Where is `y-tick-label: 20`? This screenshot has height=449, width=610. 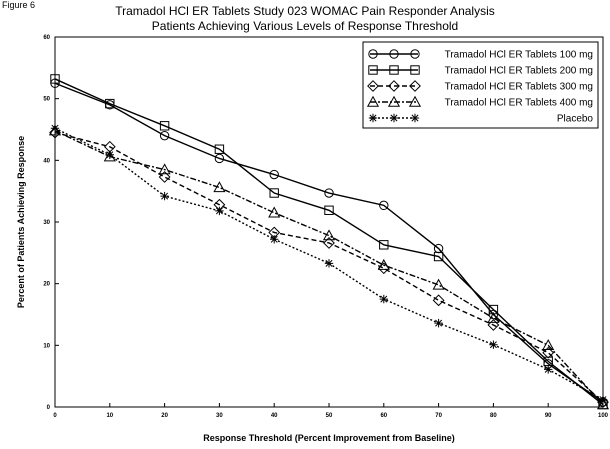
y-tick-label: 20 is located at coordinates (46, 285).